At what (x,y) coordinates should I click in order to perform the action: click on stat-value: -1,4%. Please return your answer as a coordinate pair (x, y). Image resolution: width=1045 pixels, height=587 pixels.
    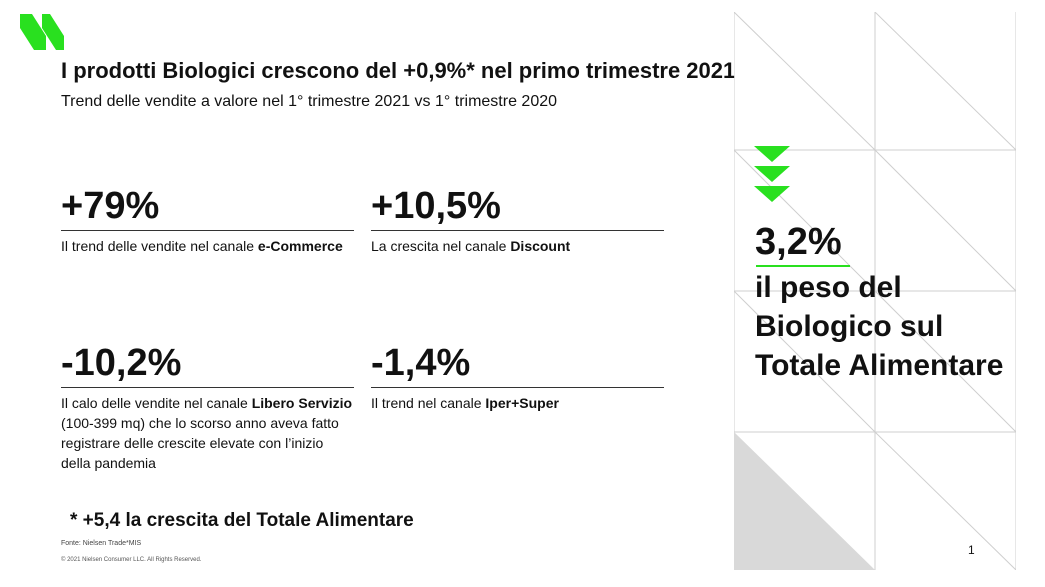
    Looking at the image, I should click on (517, 365).